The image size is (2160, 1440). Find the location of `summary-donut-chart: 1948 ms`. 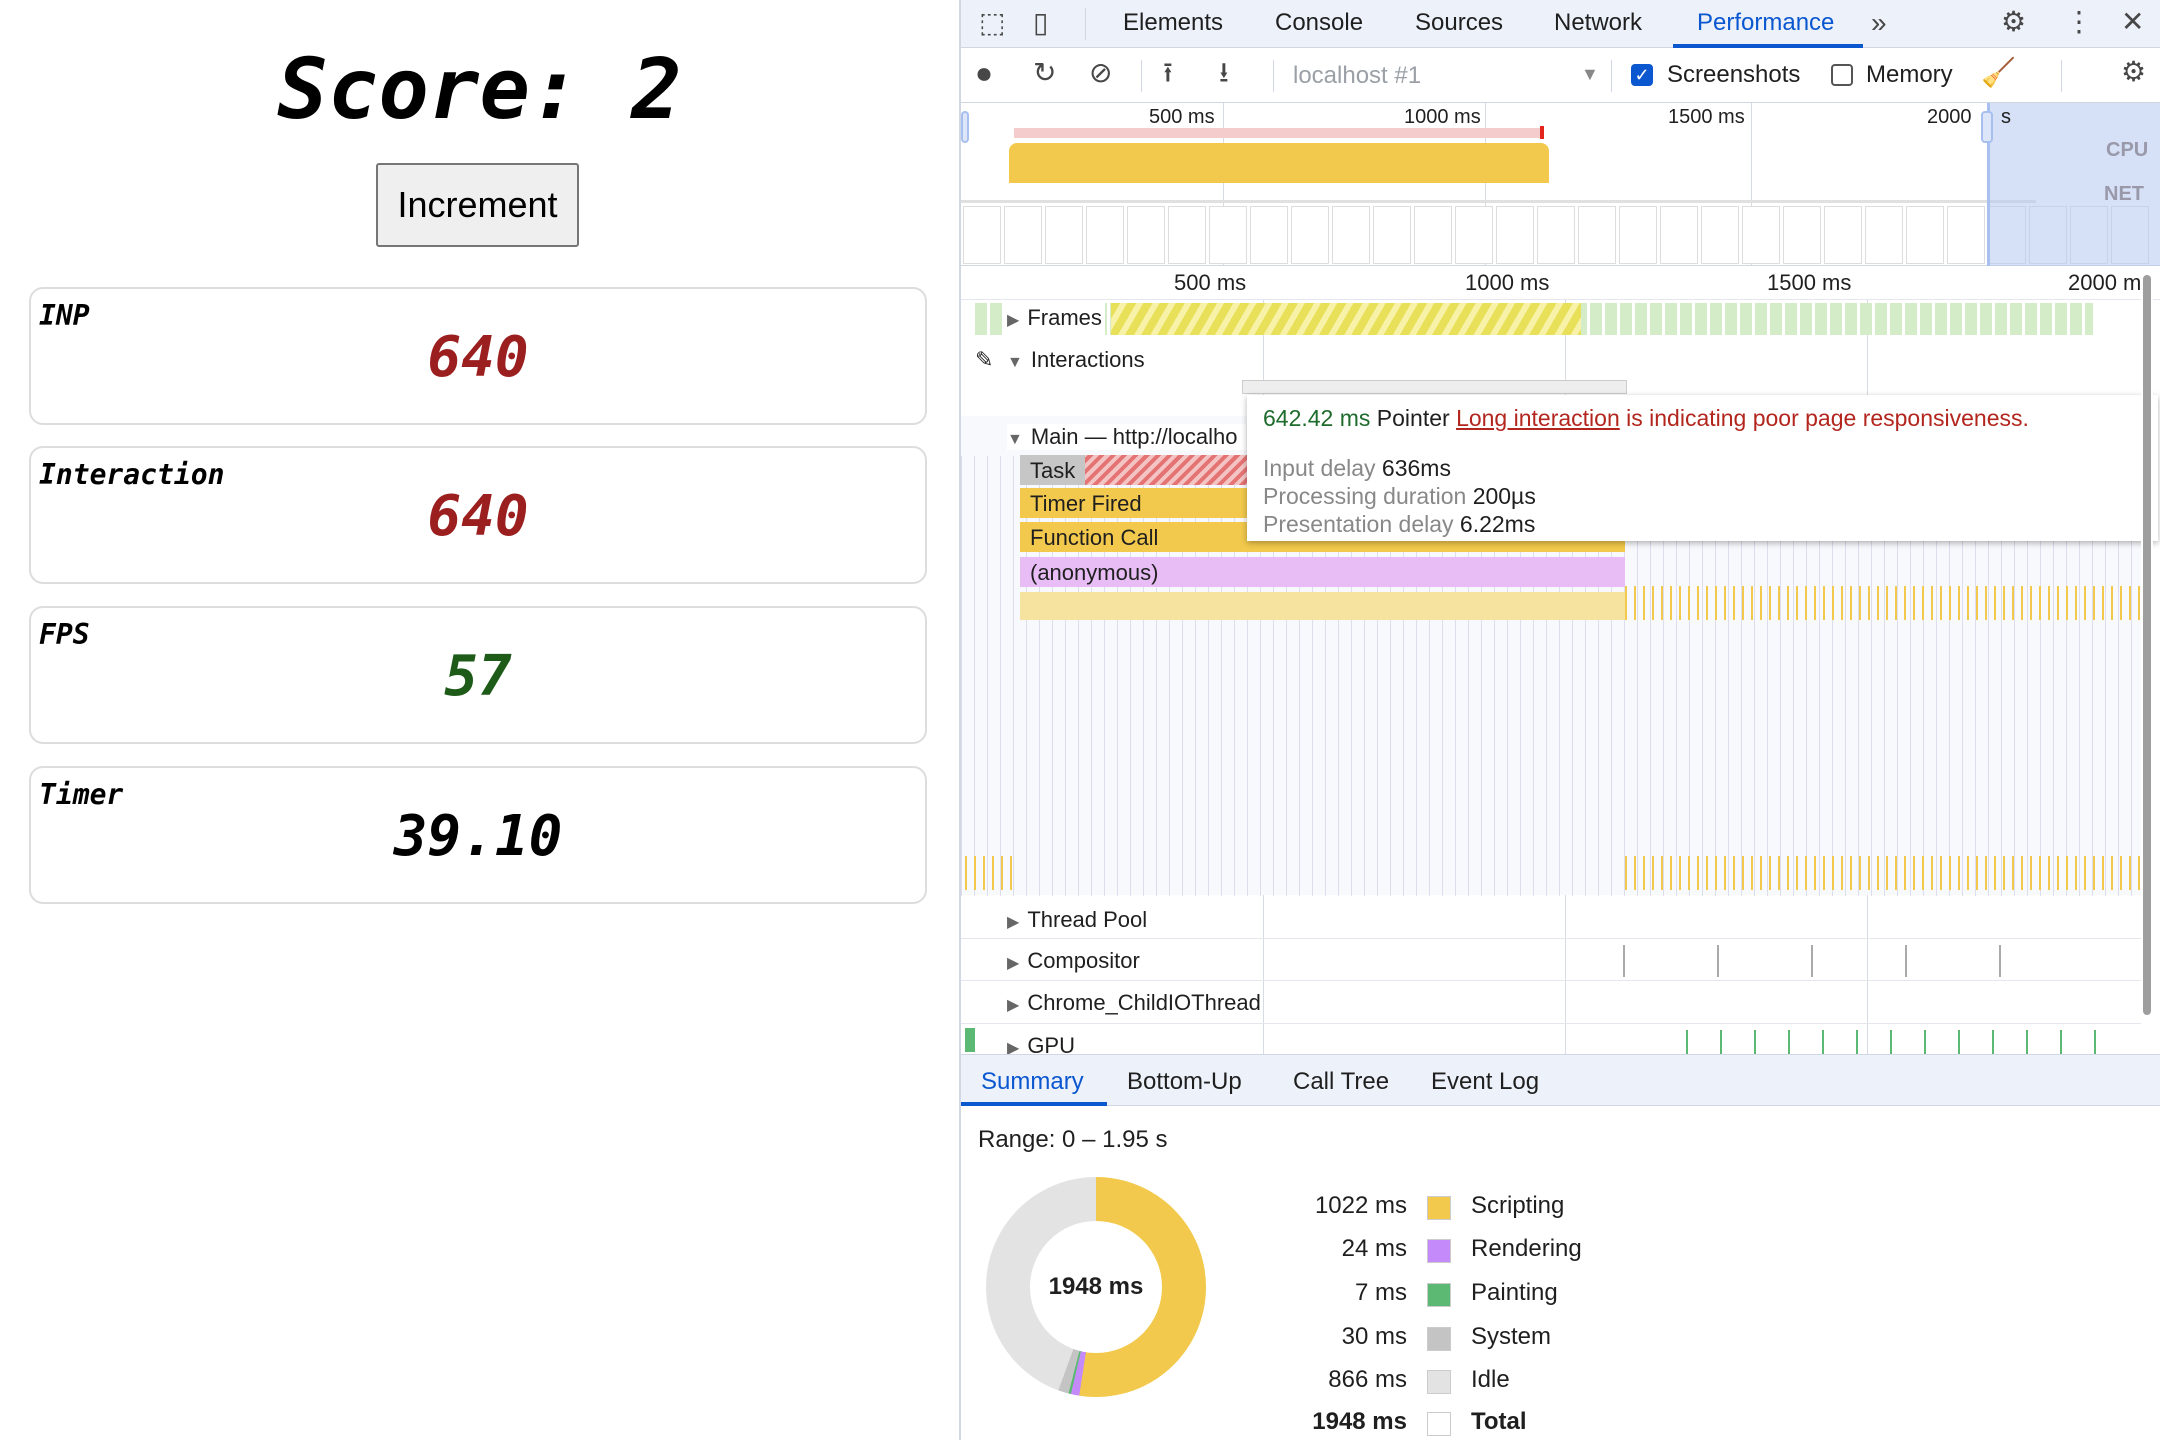

summary-donut-chart: 1948 ms is located at coordinates (1096, 1287).